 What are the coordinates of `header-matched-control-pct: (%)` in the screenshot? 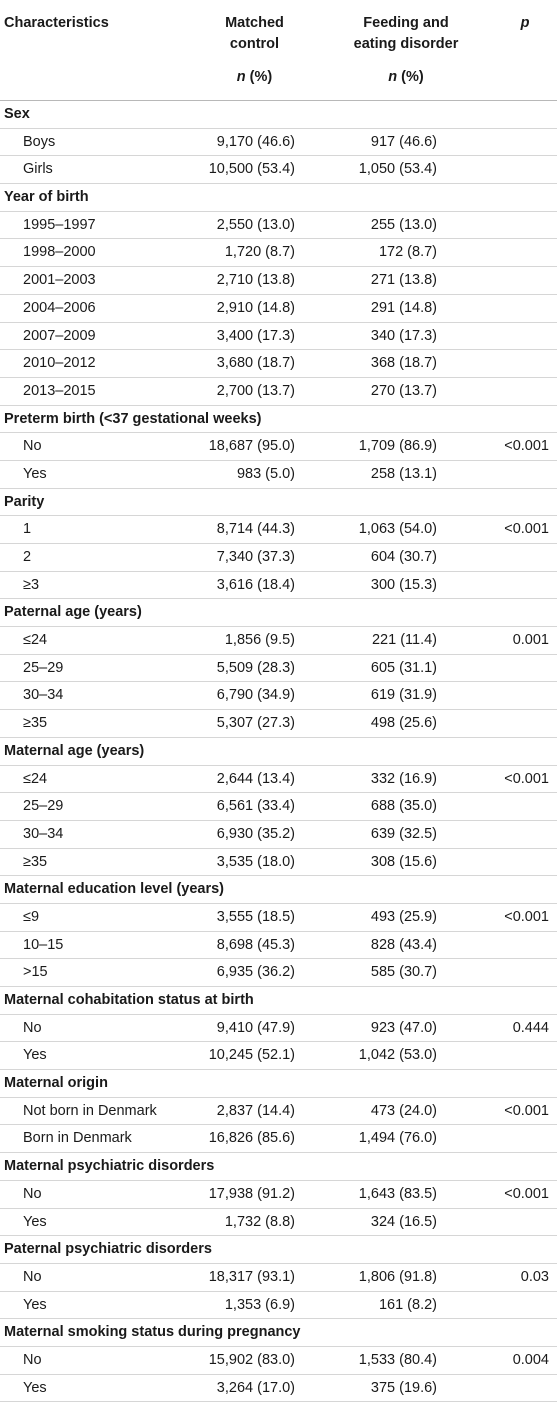 It's located at (259, 77).